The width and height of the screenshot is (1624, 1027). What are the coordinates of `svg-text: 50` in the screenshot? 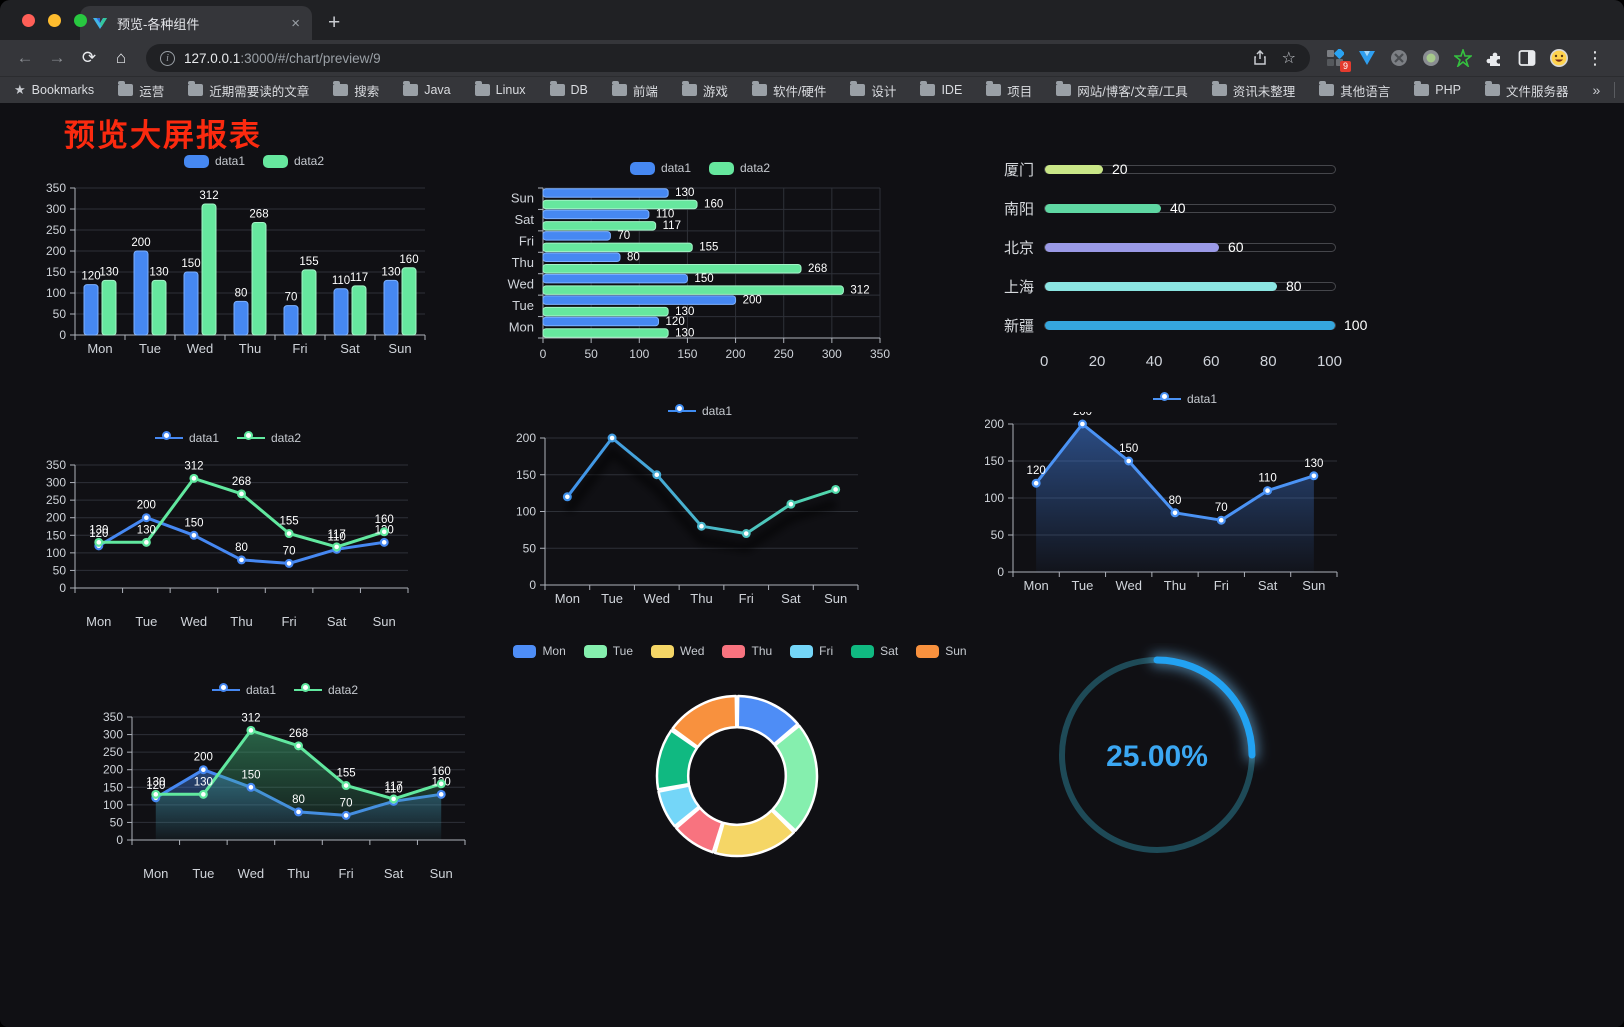 It's located at (591, 354).